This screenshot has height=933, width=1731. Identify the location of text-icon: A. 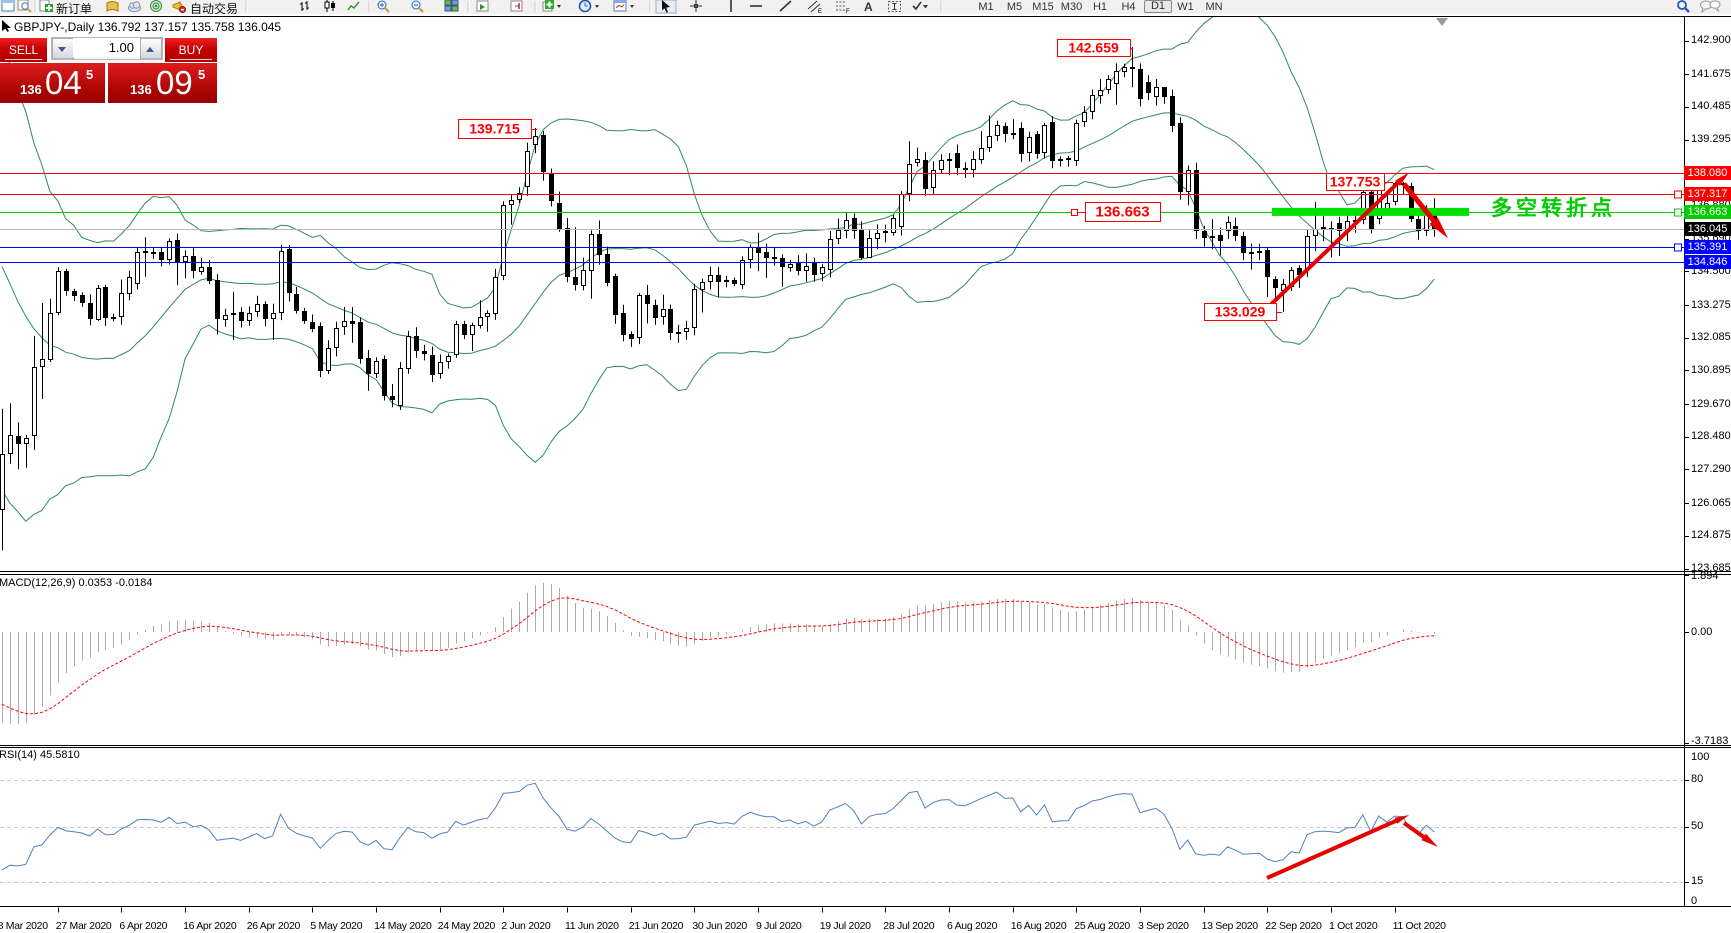
(868, 7).